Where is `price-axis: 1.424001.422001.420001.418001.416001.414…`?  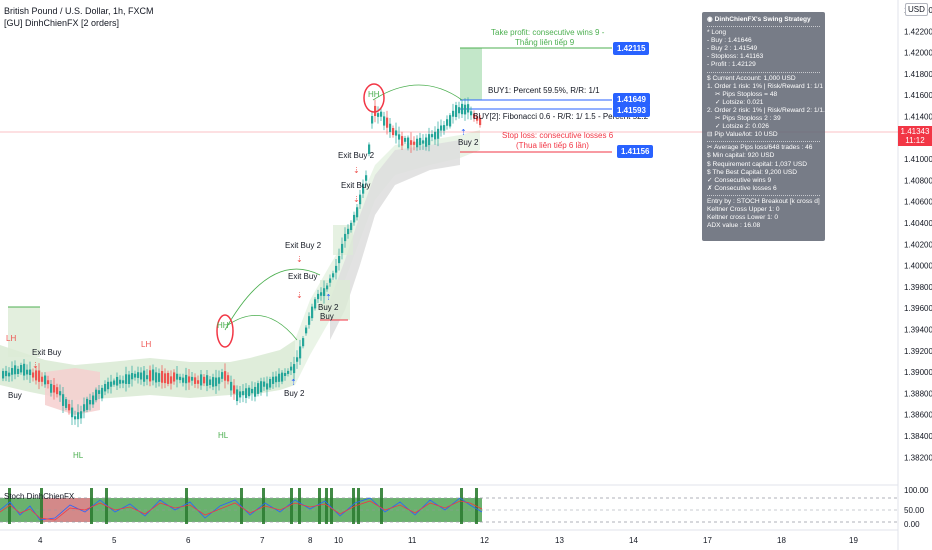 price-axis: 1.424001.422001.420001.418001.416001.414… is located at coordinates (918, 234).